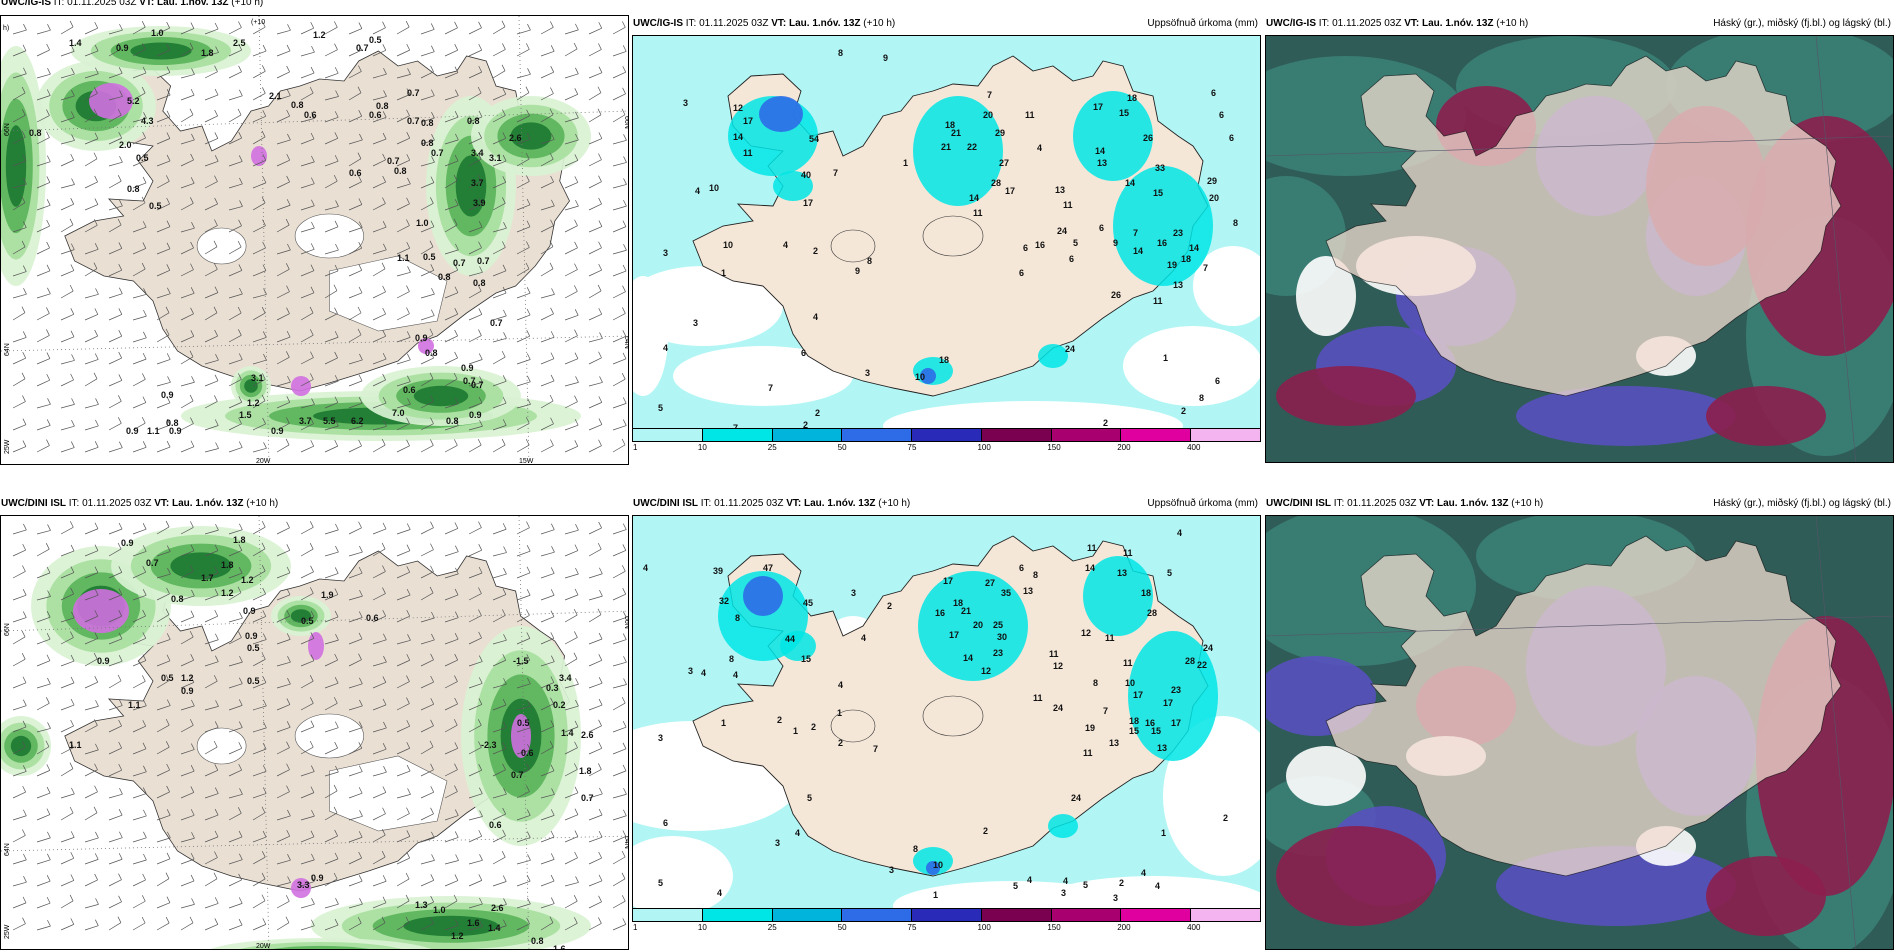  Describe the element at coordinates (441, 396) in the screenshot. I see `precip-rate-shade` at that location.